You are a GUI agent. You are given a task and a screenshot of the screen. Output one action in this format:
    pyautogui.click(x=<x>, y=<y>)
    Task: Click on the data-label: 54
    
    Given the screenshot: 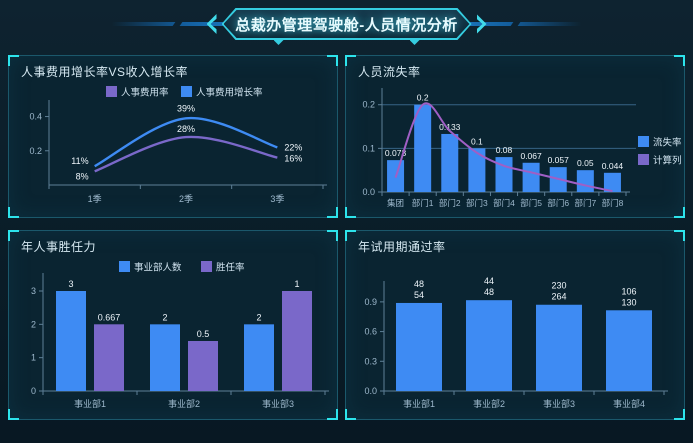 What is the action you would take?
    pyautogui.click(x=419, y=295)
    